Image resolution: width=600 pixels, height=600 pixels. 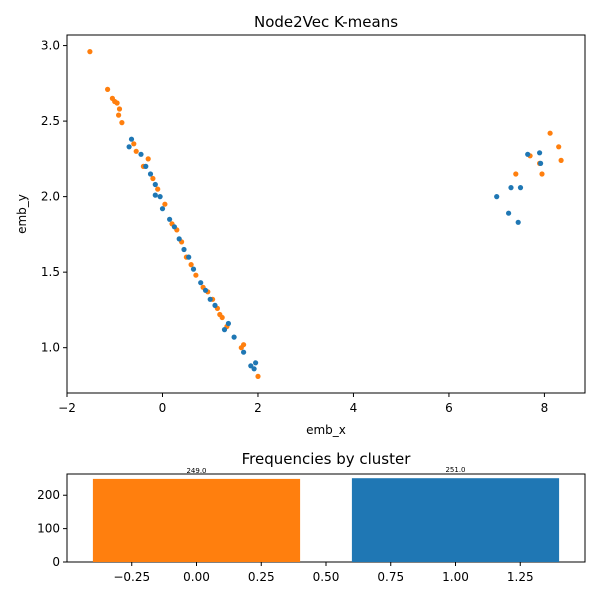 I want to click on bar-x-tick-label: 0.25, so click(x=261, y=577).